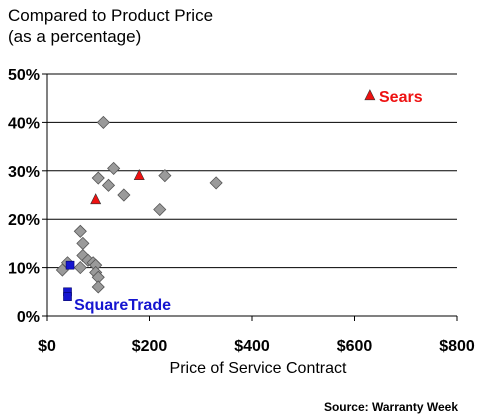  I want to click on chart-title-line-1: Compared to Product Price, so click(111, 15).